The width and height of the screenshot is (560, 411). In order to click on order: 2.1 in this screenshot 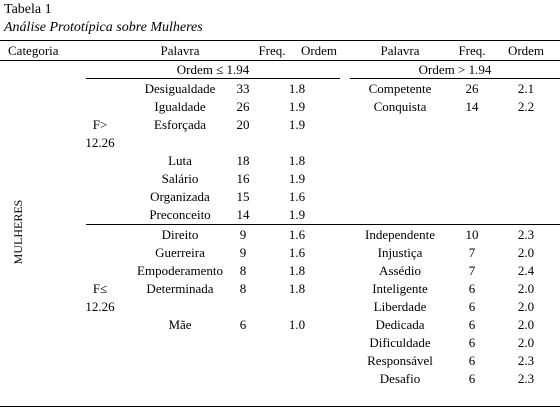, I will do `click(526, 88)`.